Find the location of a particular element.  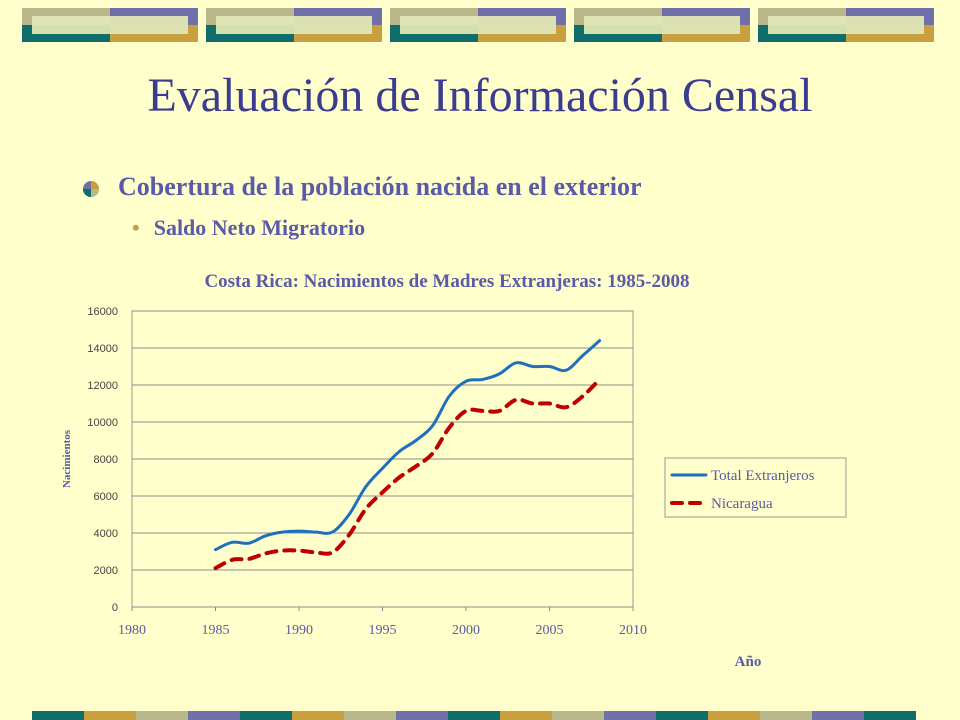

top-decoration-band is located at coordinates (482, 26).